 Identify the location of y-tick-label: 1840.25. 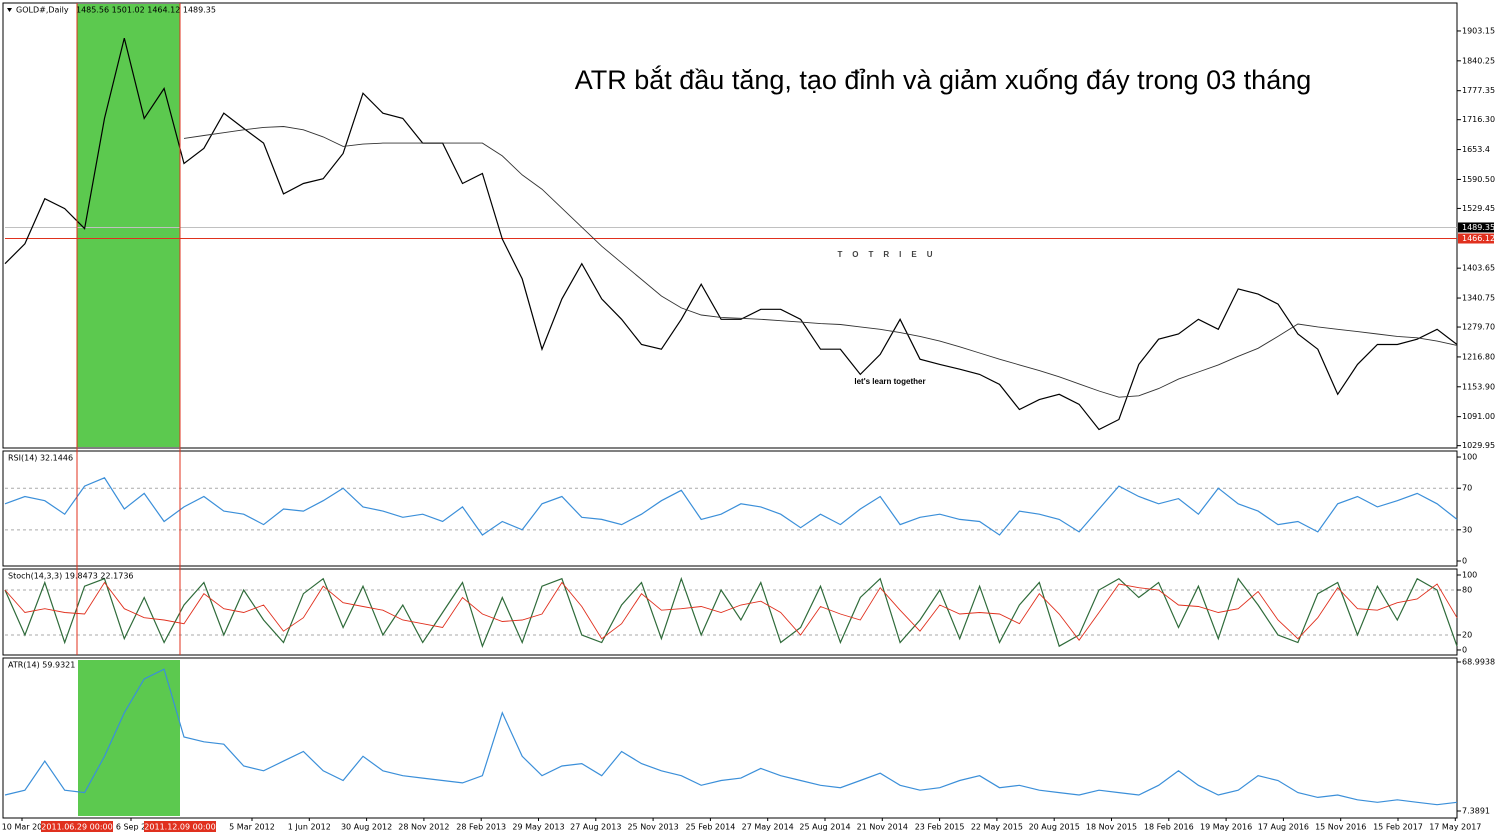
(1478, 60).